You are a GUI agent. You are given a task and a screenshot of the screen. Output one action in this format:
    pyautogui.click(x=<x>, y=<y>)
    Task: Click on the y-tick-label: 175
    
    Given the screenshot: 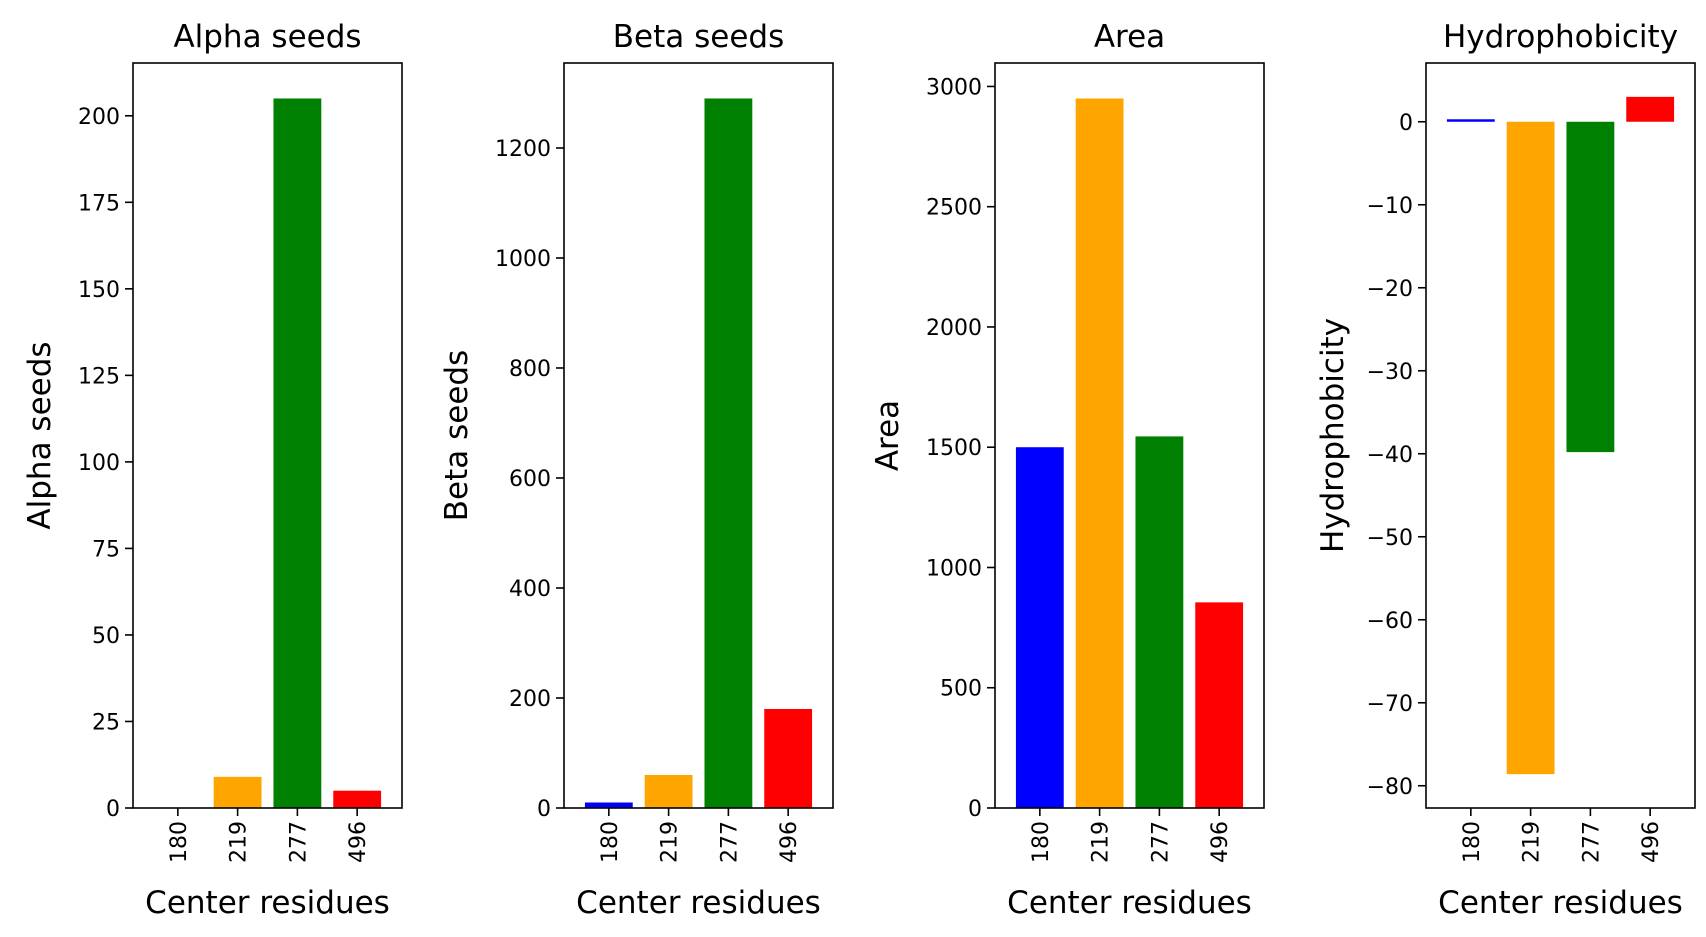 What is the action you would take?
    pyautogui.click(x=99, y=203)
    